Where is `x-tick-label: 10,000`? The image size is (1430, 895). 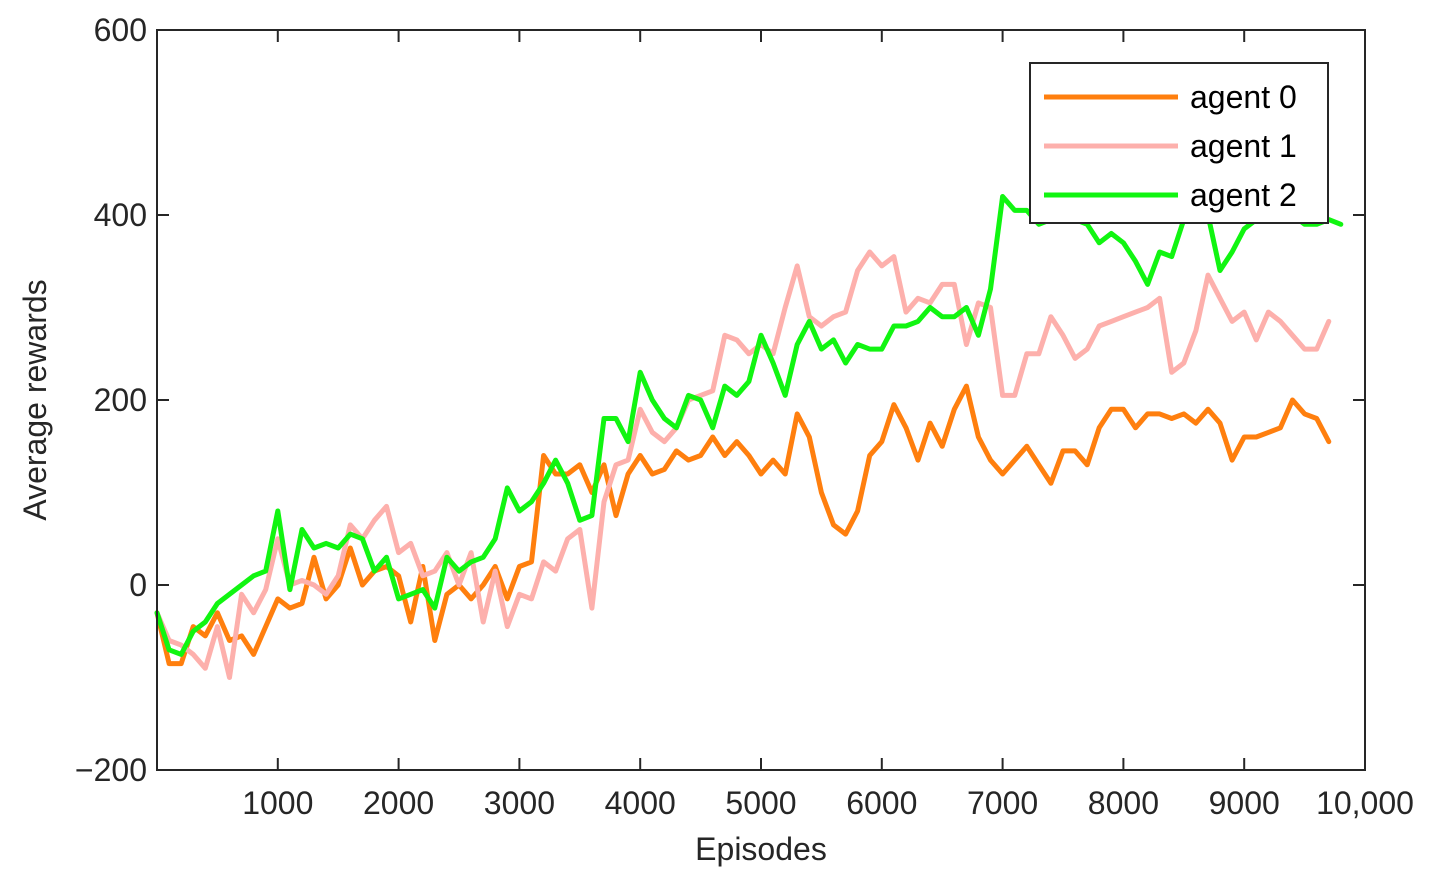 x-tick-label: 10,000 is located at coordinates (1365, 803).